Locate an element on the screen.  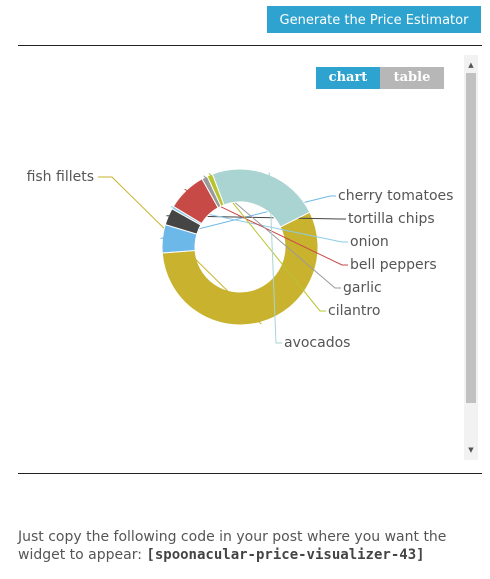
connector-cilantro is located at coordinates (267, 242).